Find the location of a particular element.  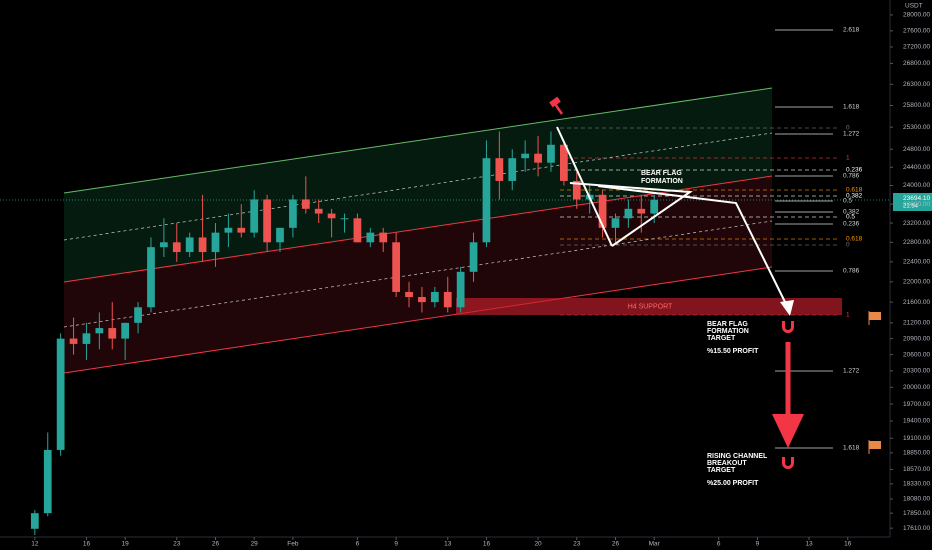

y-tick-label: 24000.00 is located at coordinates (916, 185).